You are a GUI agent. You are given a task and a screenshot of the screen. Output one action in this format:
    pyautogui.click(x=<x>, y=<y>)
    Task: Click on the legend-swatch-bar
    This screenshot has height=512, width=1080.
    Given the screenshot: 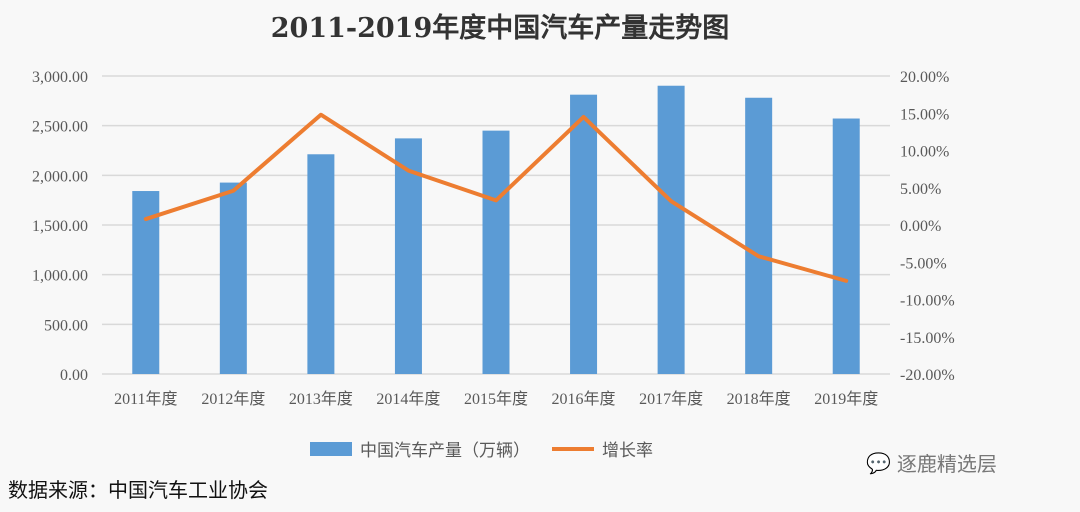 What is the action you would take?
    pyautogui.click(x=331, y=448)
    